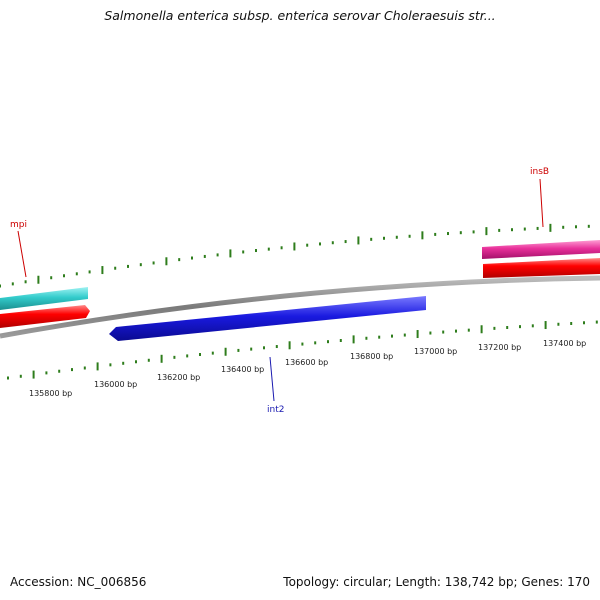 The width and height of the screenshot is (600, 600). Describe the element at coordinates (295, 255) in the screenshot. I see `outer-tick-row` at that location.